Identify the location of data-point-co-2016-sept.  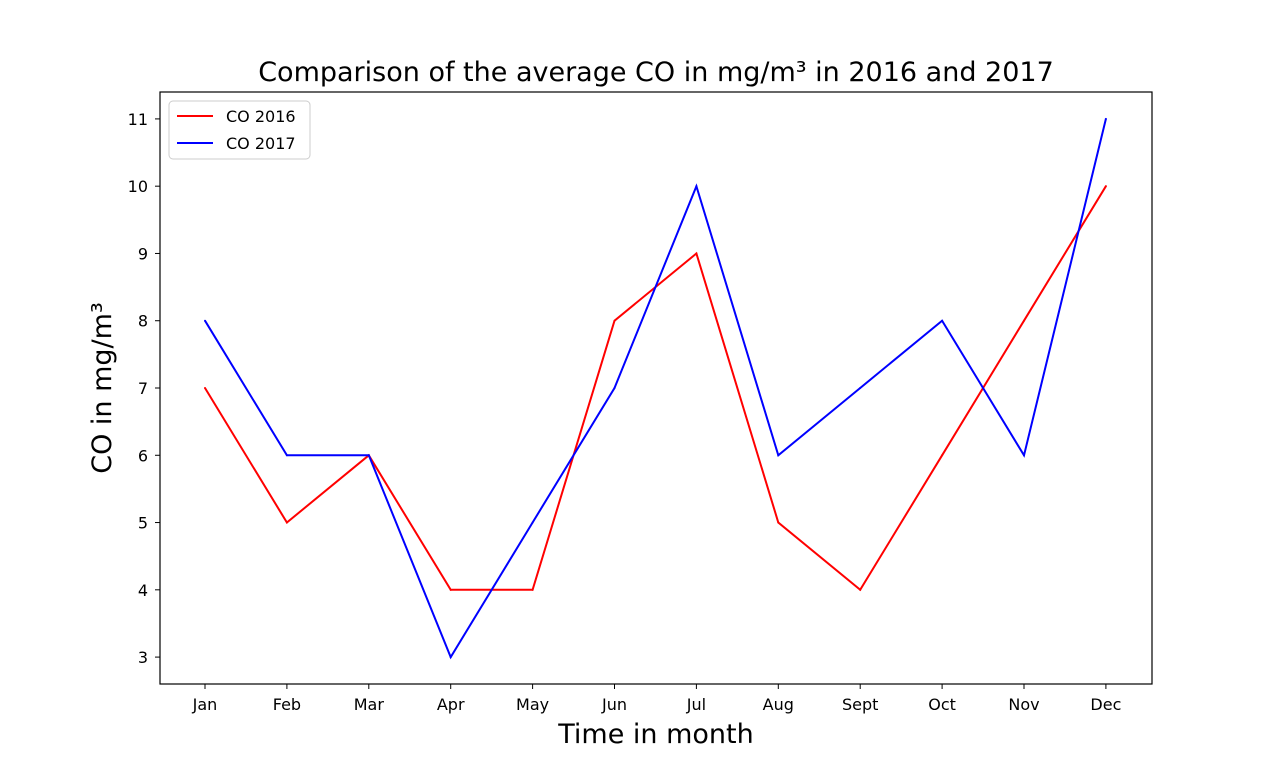
(860, 589).